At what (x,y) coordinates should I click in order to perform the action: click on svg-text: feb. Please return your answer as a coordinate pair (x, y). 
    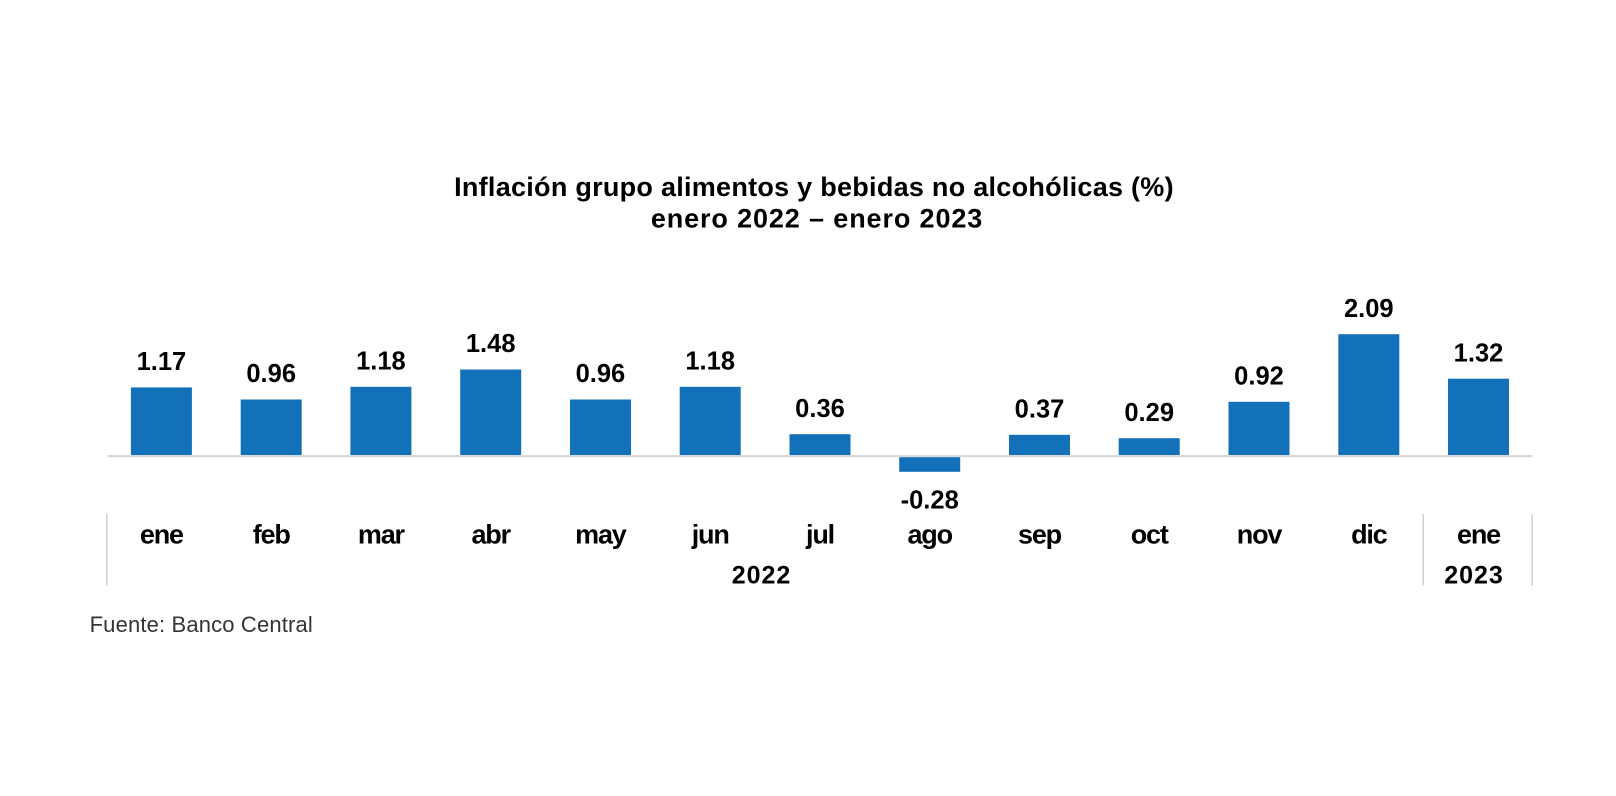
    Looking at the image, I should click on (272, 534).